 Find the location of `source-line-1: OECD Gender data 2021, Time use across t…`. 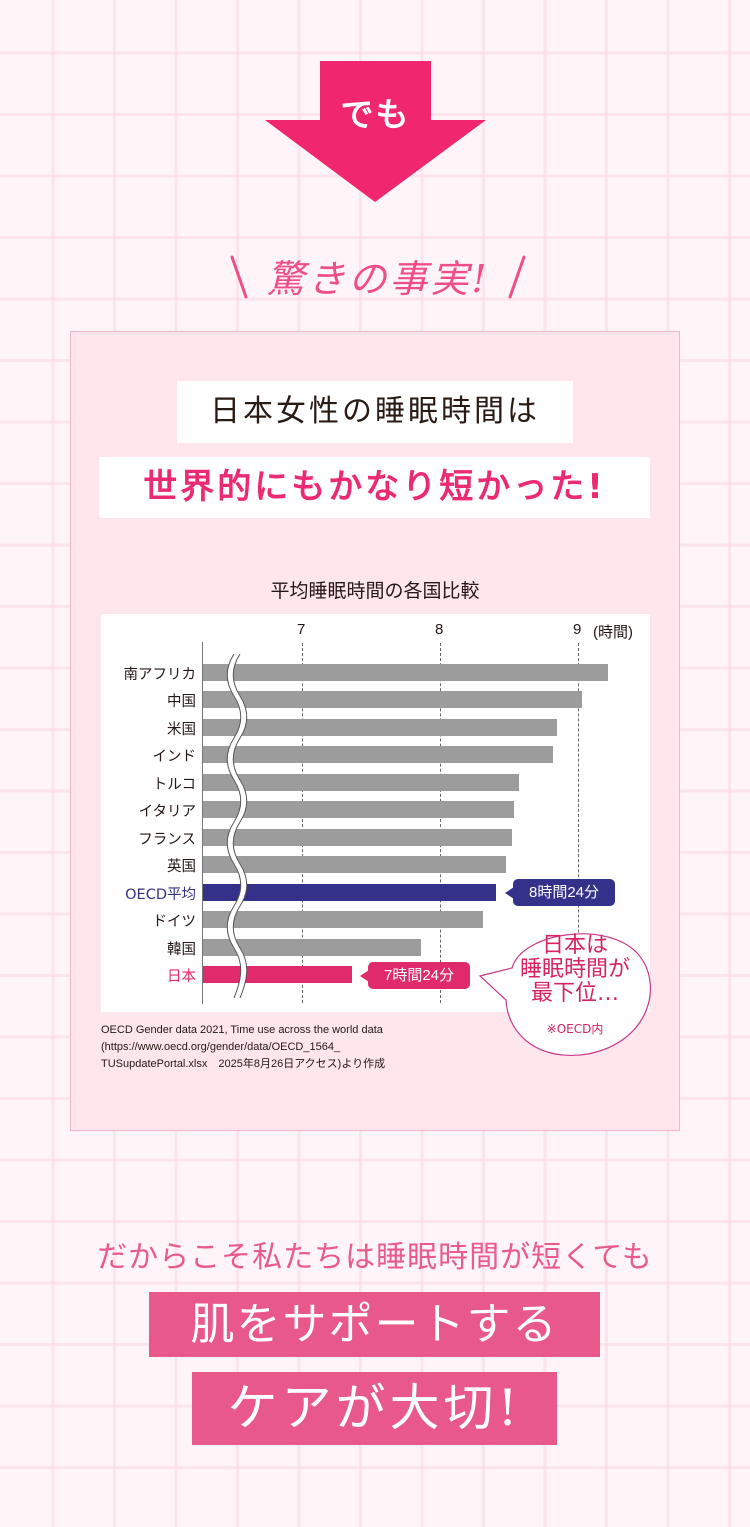

source-line-1: OECD Gender data 2021, Time use across t… is located at coordinates (242, 1030).